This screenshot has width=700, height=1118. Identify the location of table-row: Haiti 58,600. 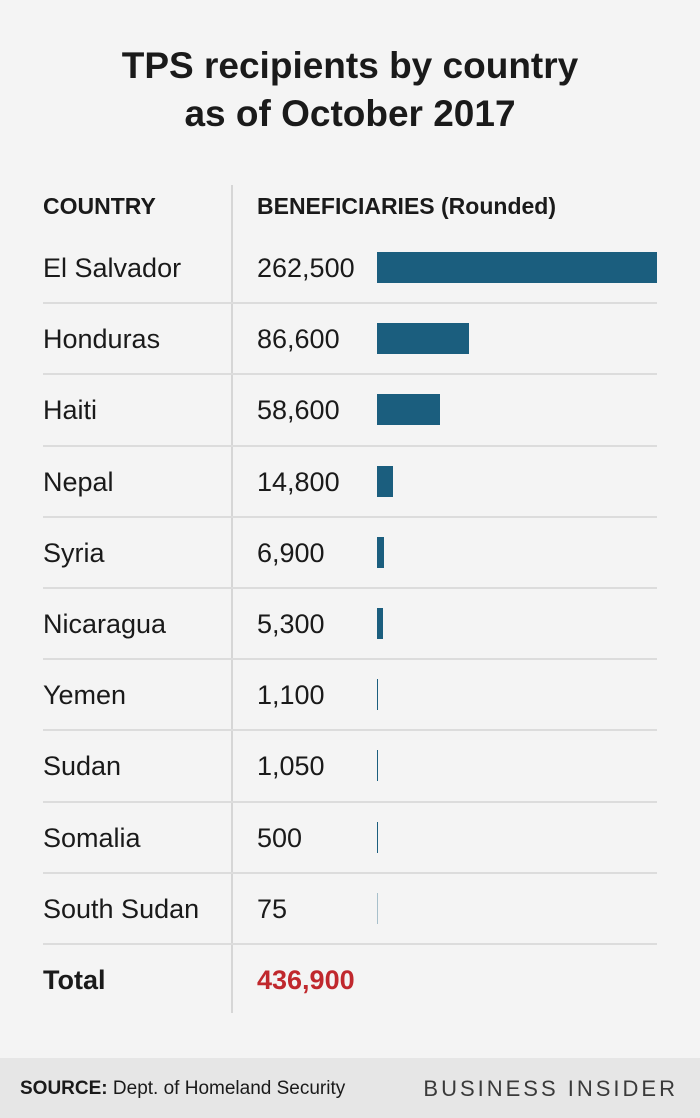
(350, 408).